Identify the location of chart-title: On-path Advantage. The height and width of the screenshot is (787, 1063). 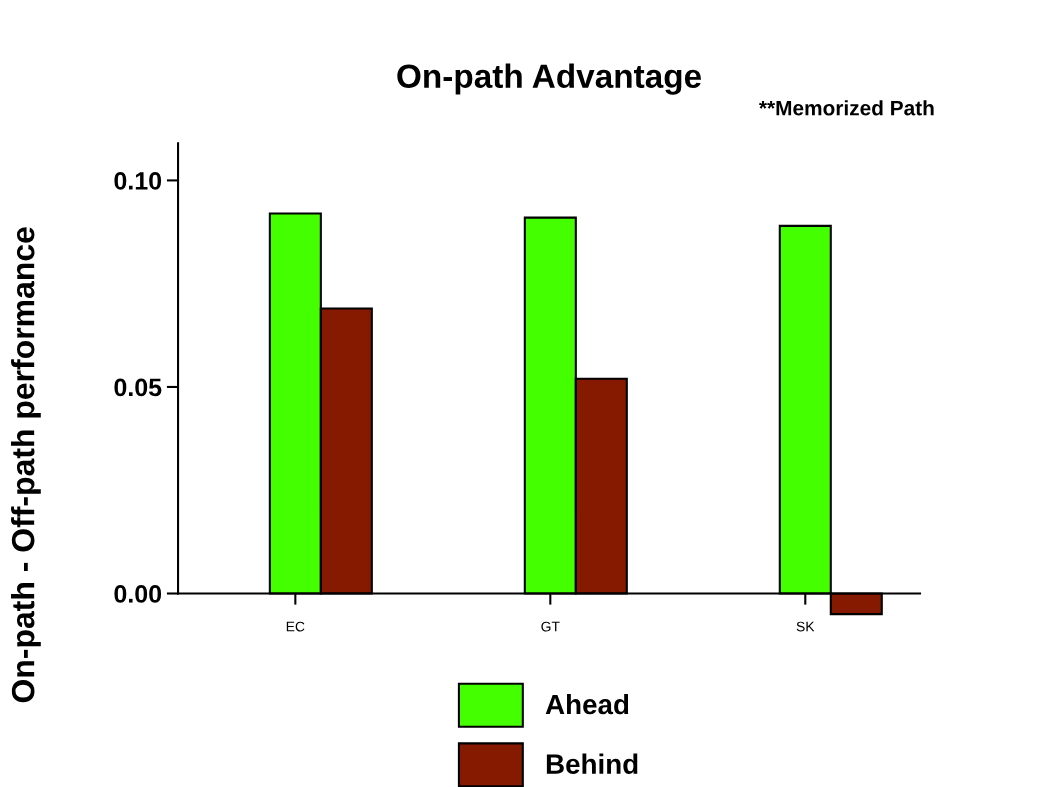
(549, 79).